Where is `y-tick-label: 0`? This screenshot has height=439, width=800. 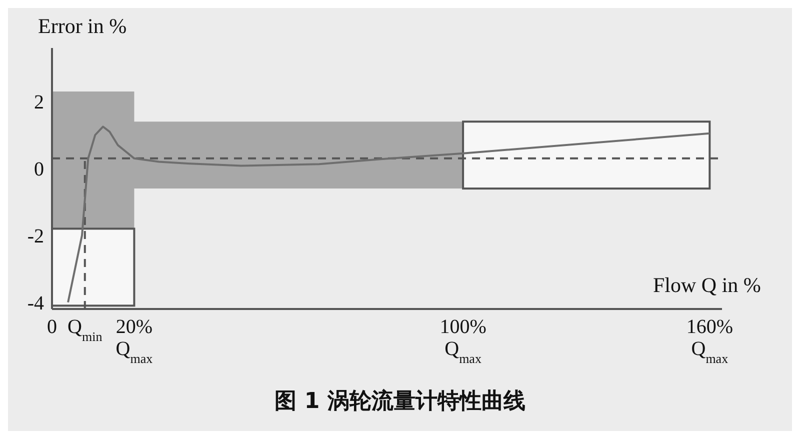 y-tick-label: 0 is located at coordinates (39, 169).